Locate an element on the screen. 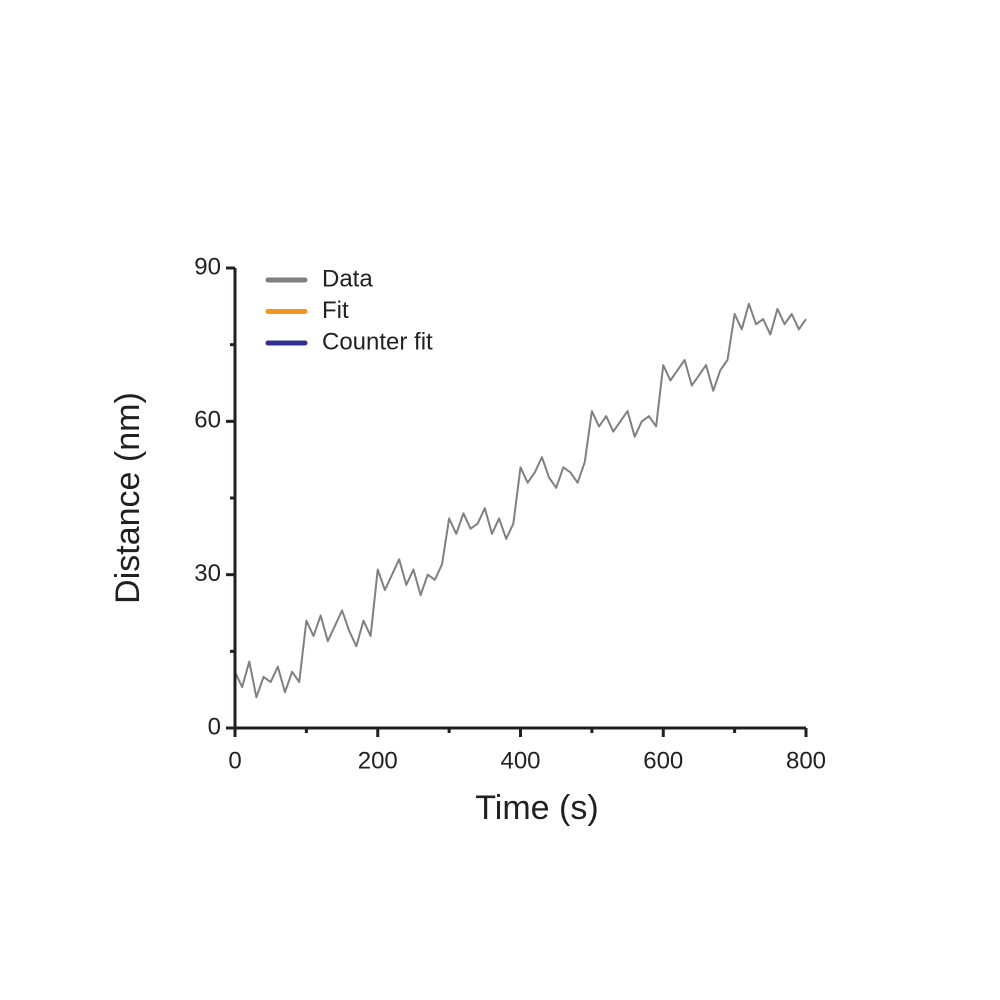  y-tick-label: 60 is located at coordinates (207, 420).